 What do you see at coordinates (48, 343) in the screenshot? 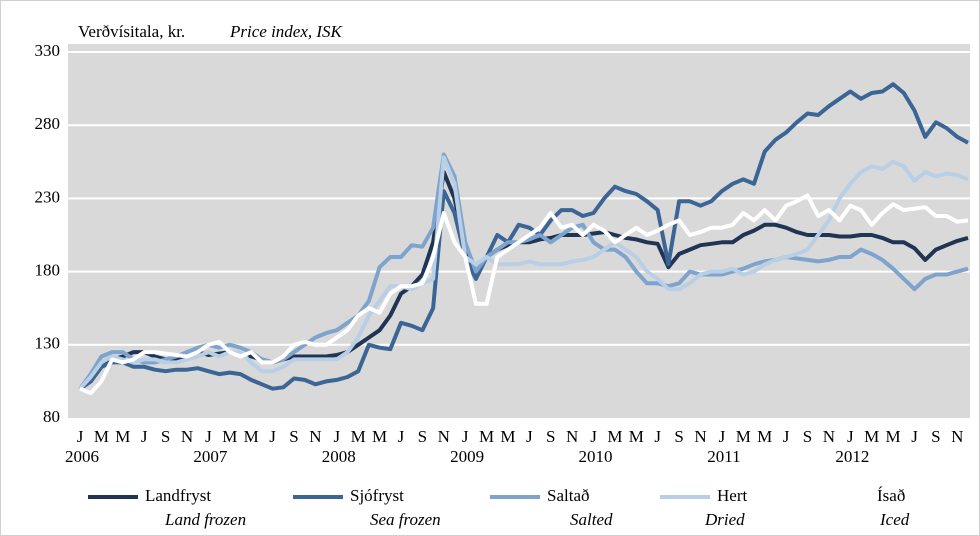
I see `y-tick-label: 130` at bounding box center [48, 343].